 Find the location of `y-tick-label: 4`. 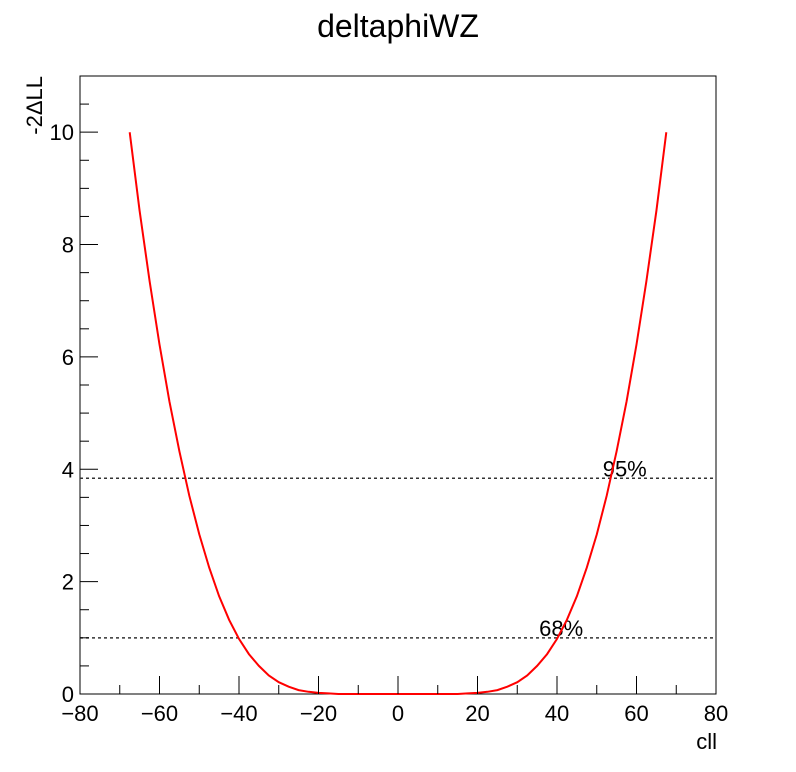

y-tick-label: 4 is located at coordinates (68, 469).